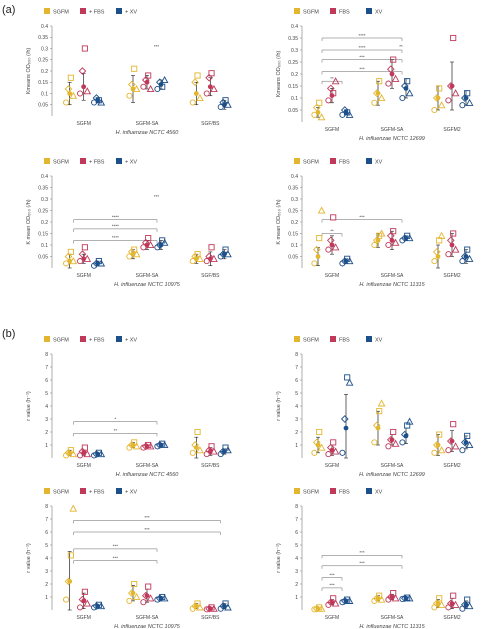 This screenshot has height=629, width=500. I want to click on x-category-label-0-1: SGFM-SA, so click(147, 124).